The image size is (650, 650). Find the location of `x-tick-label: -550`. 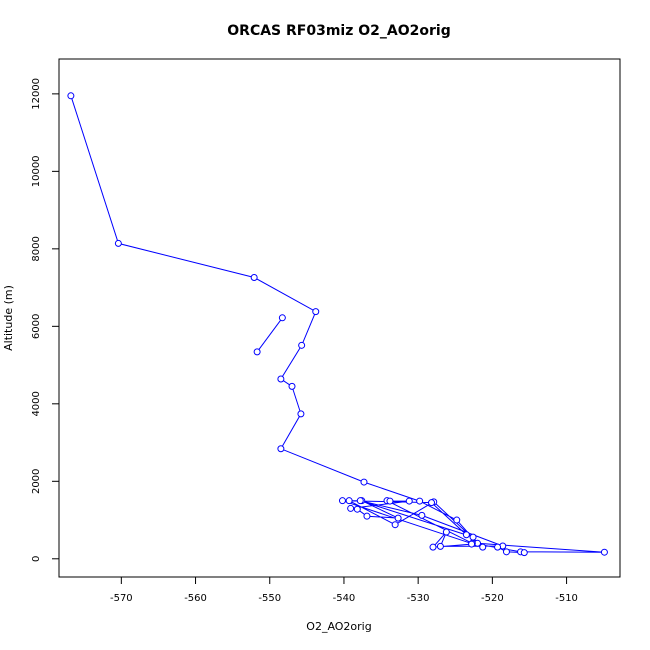

x-tick-label: -550 is located at coordinates (269, 598).